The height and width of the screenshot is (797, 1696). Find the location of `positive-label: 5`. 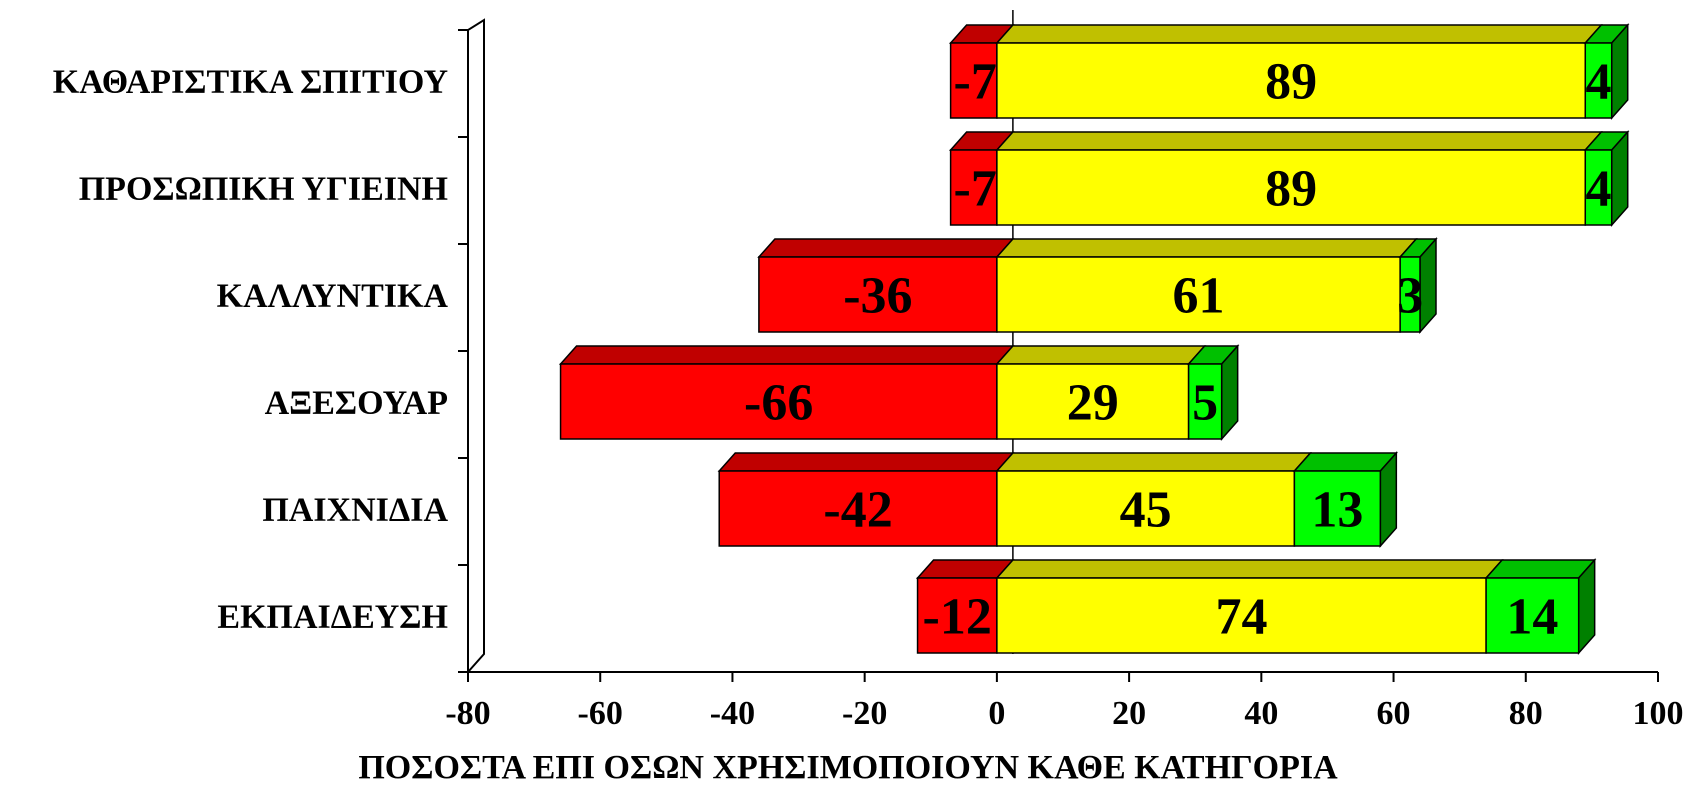

positive-label: 5 is located at coordinates (1205, 403).